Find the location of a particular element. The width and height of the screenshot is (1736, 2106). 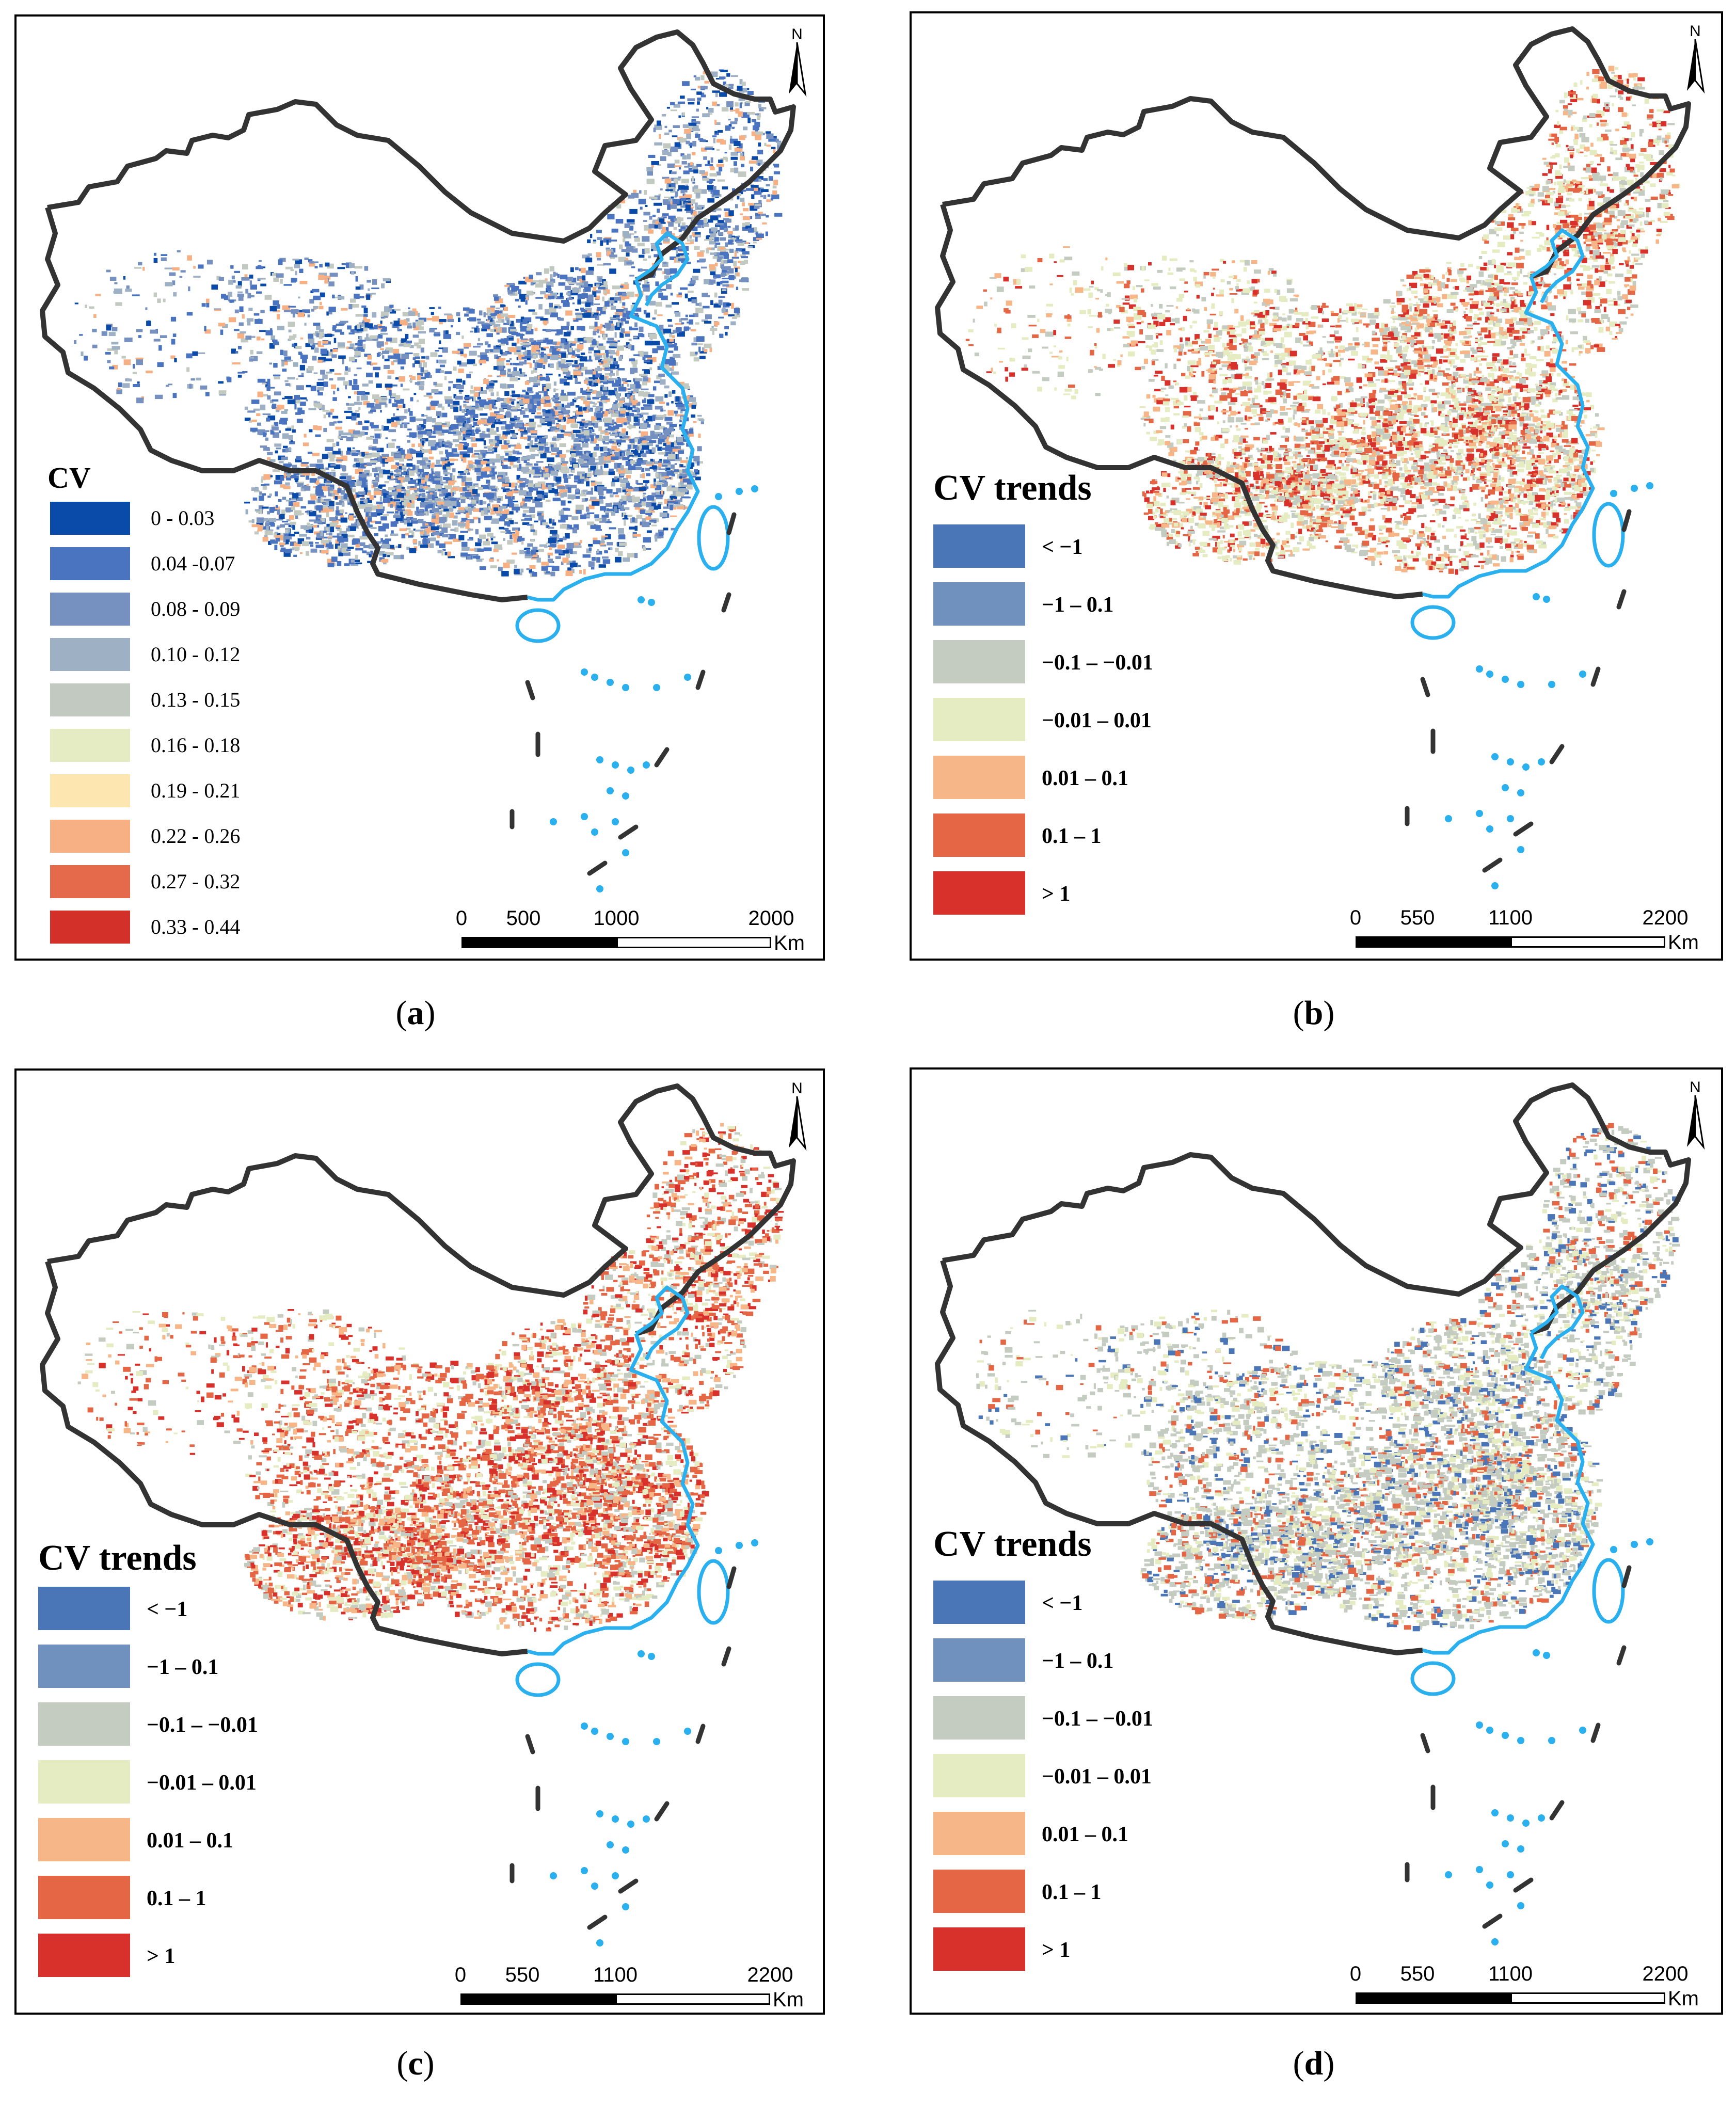

legend-label: 0.08 - 0.09 is located at coordinates (195, 609).